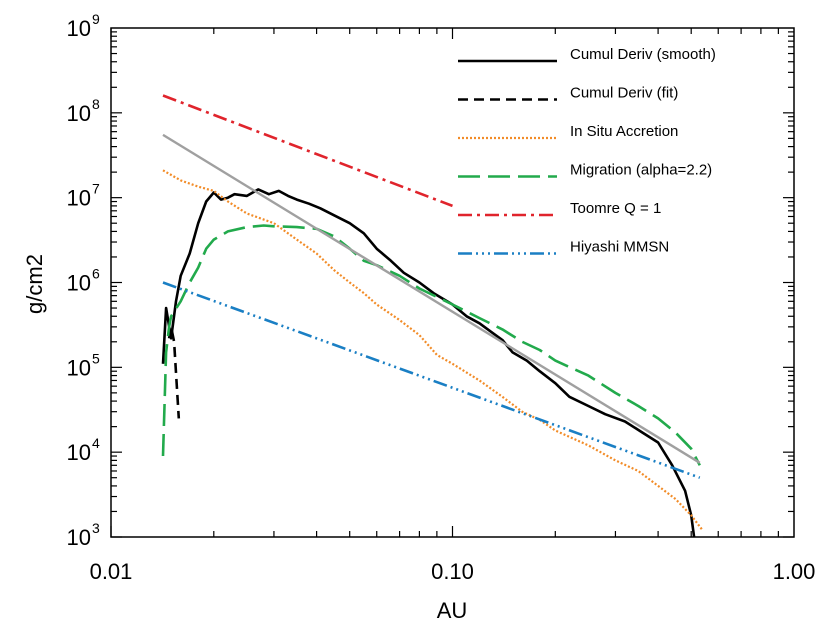  What do you see at coordinates (96, 189) in the screenshot?
I see `y-tick-label-exponent: 7` at bounding box center [96, 189].